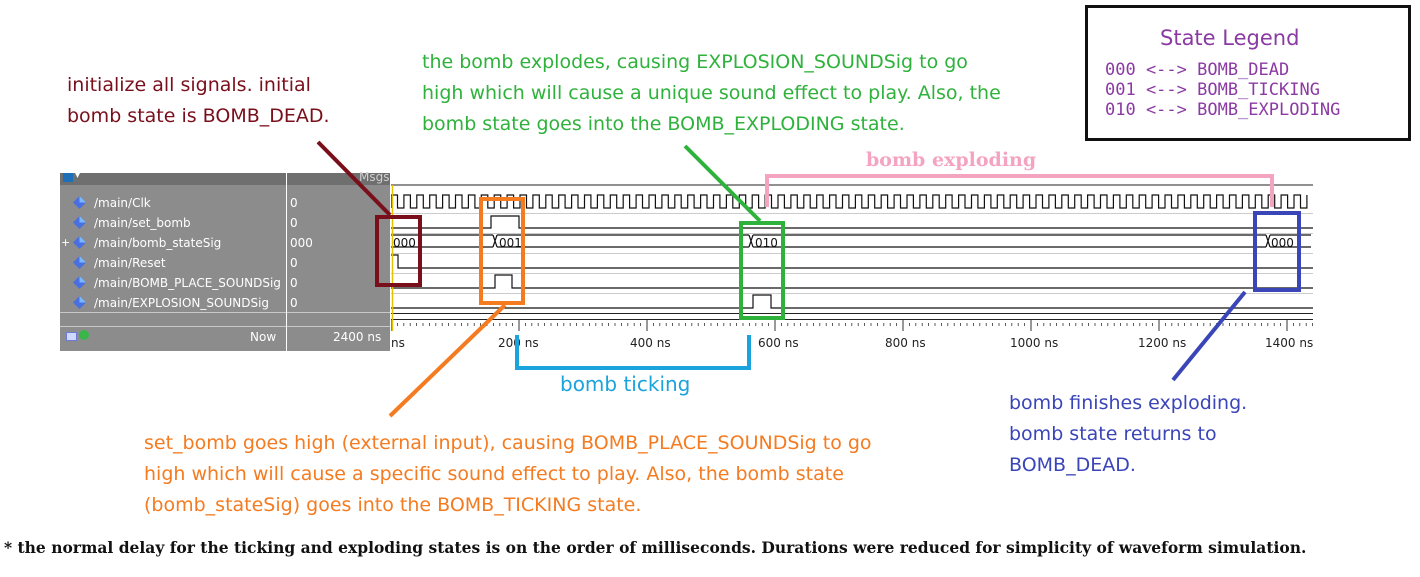  Describe the element at coordinates (1019, 190) in the screenshot. I see `exploding-span-bracket` at that location.